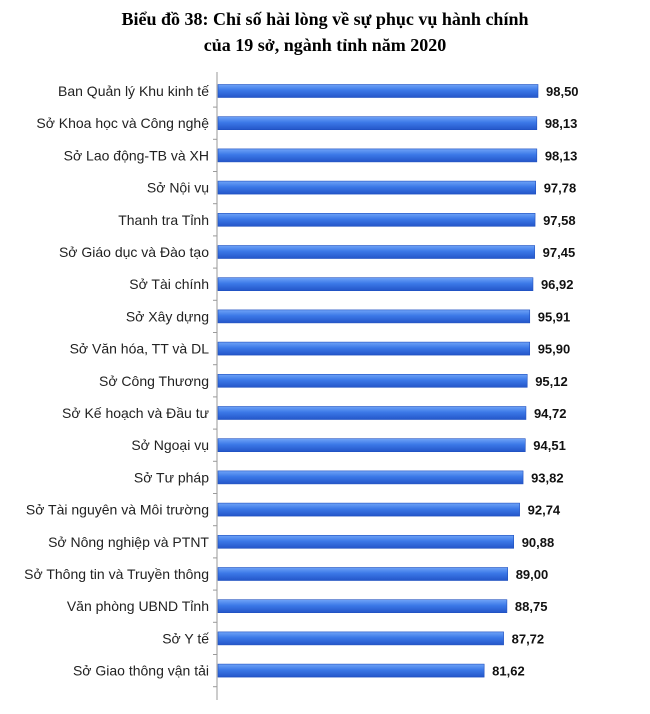 The width and height of the screenshot is (650, 714). Describe the element at coordinates (532, 574) in the screenshot. I see `data-label: 89,00` at that location.